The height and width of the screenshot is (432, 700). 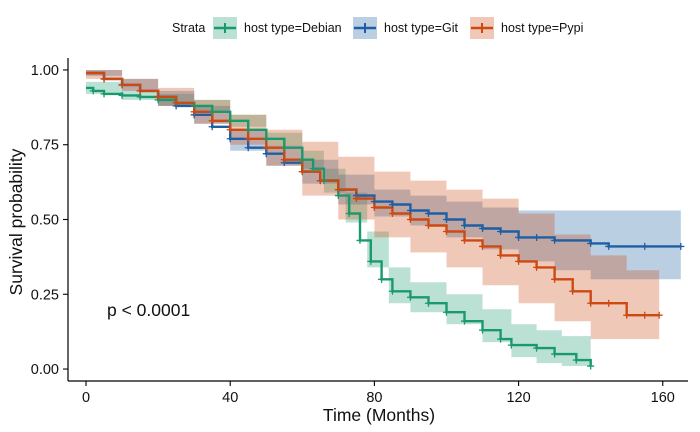 I want to click on x-tick-label: 40, so click(x=230, y=398).